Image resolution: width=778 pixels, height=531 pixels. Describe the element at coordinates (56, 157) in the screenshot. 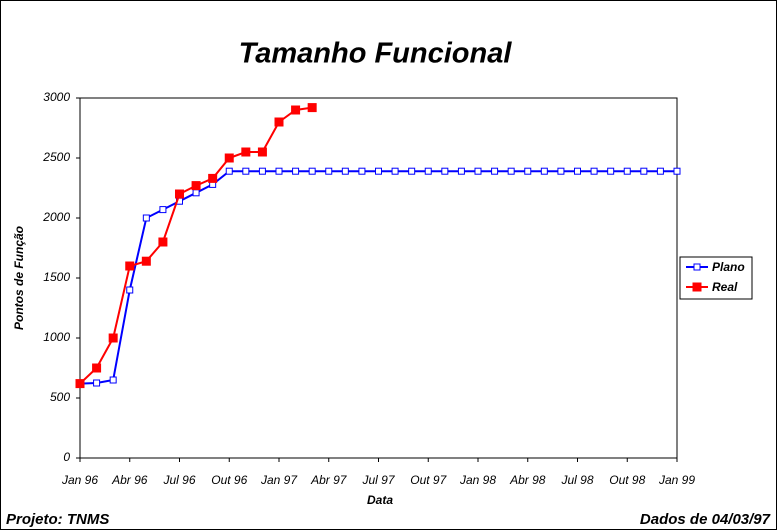

I see `y-tick-label: 2500` at that location.